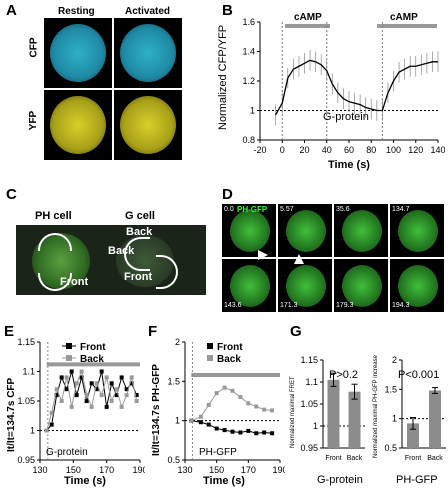 Image resolution: width=448 pixels, height=489 pixels. Describe the element at coordinates (216, 470) in the screenshot. I see `chart-f-xtick-label-1: 150` at that location.